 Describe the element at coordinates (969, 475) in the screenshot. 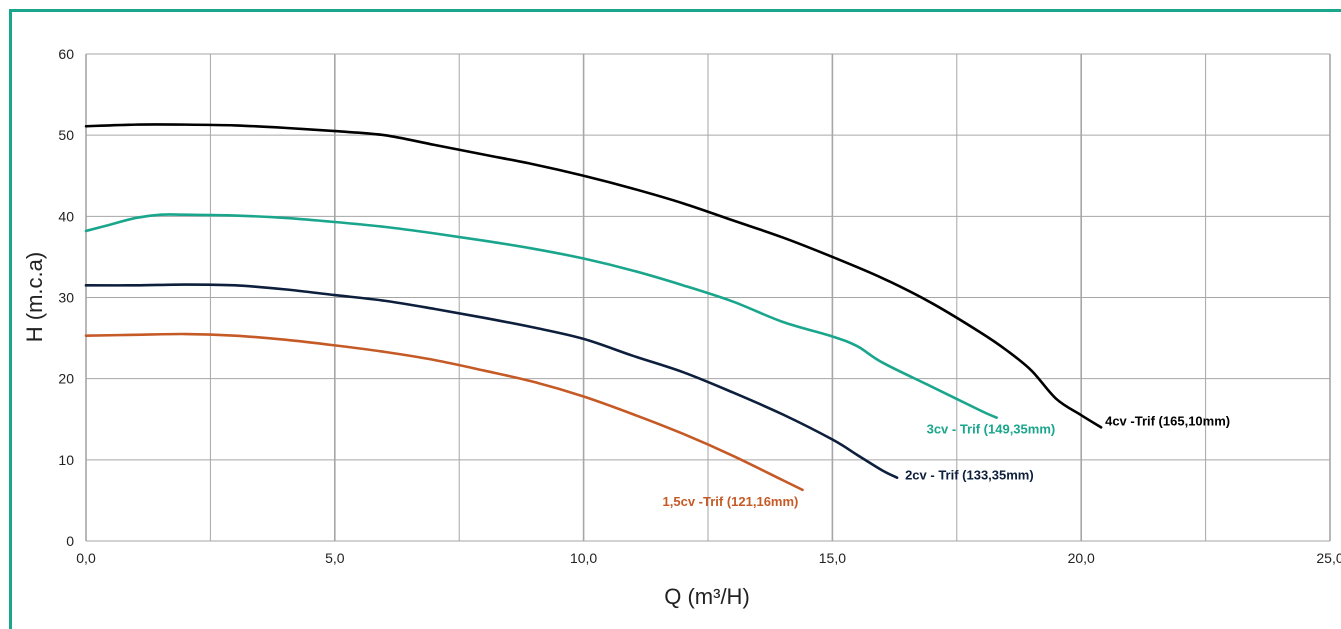

I see `series-label: 2cv - Trif (133,35mm)` at that location.